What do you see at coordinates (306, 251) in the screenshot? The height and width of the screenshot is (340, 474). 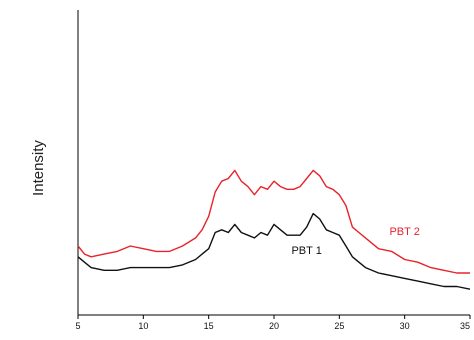 I see `series-annotation-pbt-1: PBT 1` at bounding box center [306, 251].